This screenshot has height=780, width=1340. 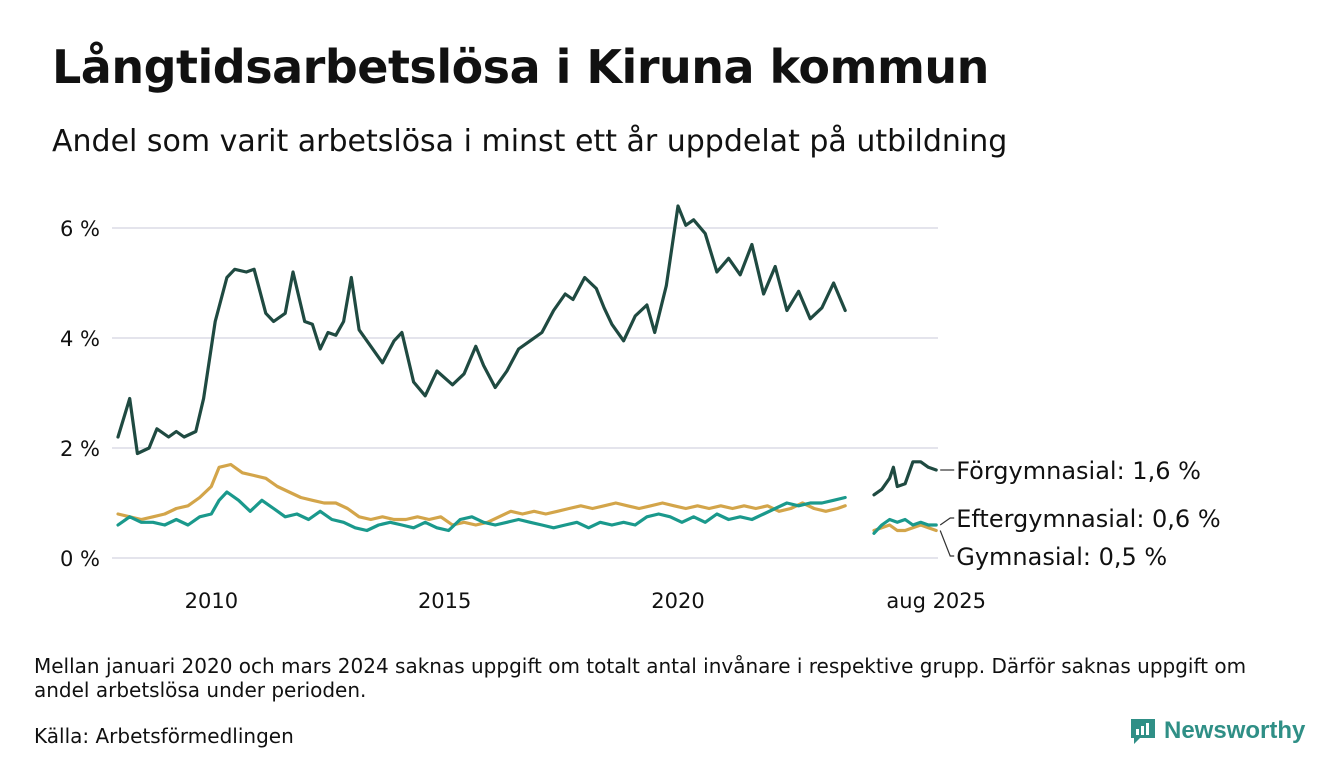 I want to click on y-tick-label: 2 %, so click(x=80, y=449).